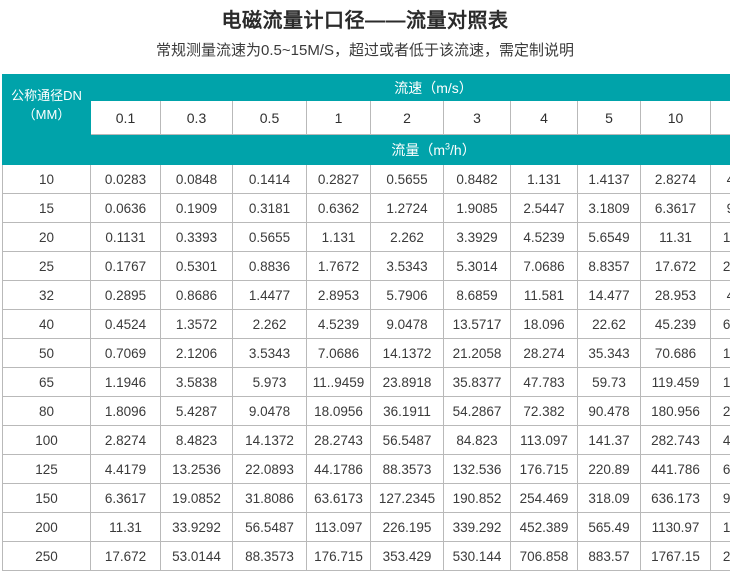 The image size is (730, 588). I want to click on flow-value-cell: 119.459, so click(675, 382).